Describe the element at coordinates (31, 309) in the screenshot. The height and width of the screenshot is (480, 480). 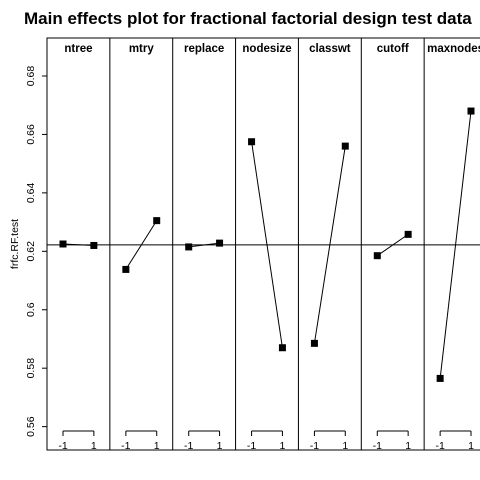
I see `y-tick-label: 0.6` at that location.